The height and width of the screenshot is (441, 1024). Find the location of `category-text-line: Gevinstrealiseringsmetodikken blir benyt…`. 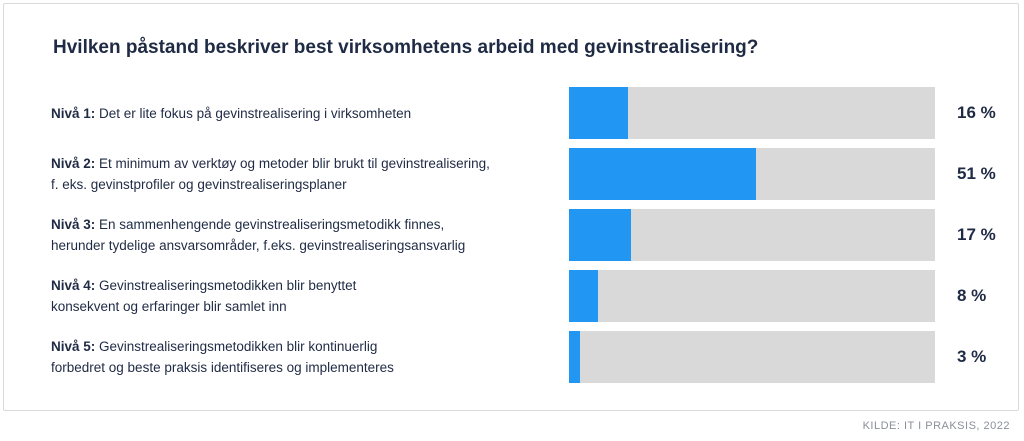

category-text-line: Gevinstrealiseringsmetodikken blir benyt… is located at coordinates (226, 285).